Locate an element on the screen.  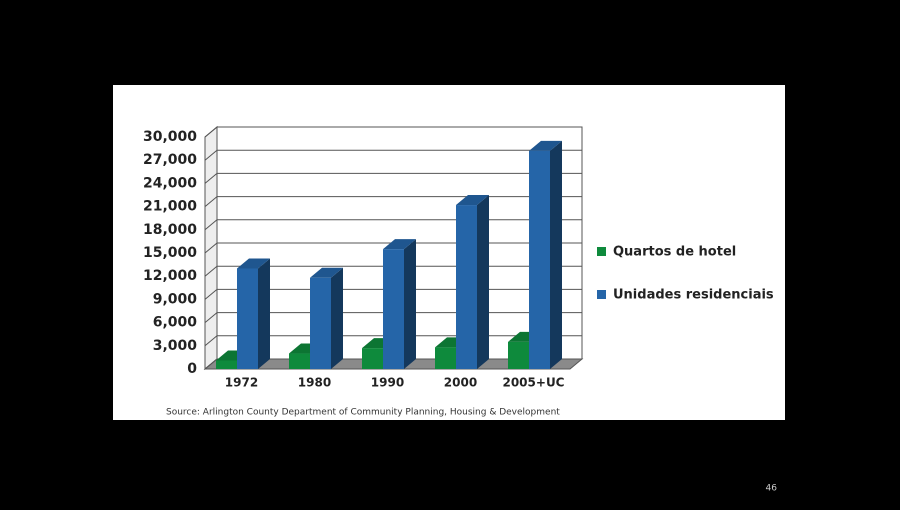
y-tick-label: 27,000 is located at coordinates (170, 160).